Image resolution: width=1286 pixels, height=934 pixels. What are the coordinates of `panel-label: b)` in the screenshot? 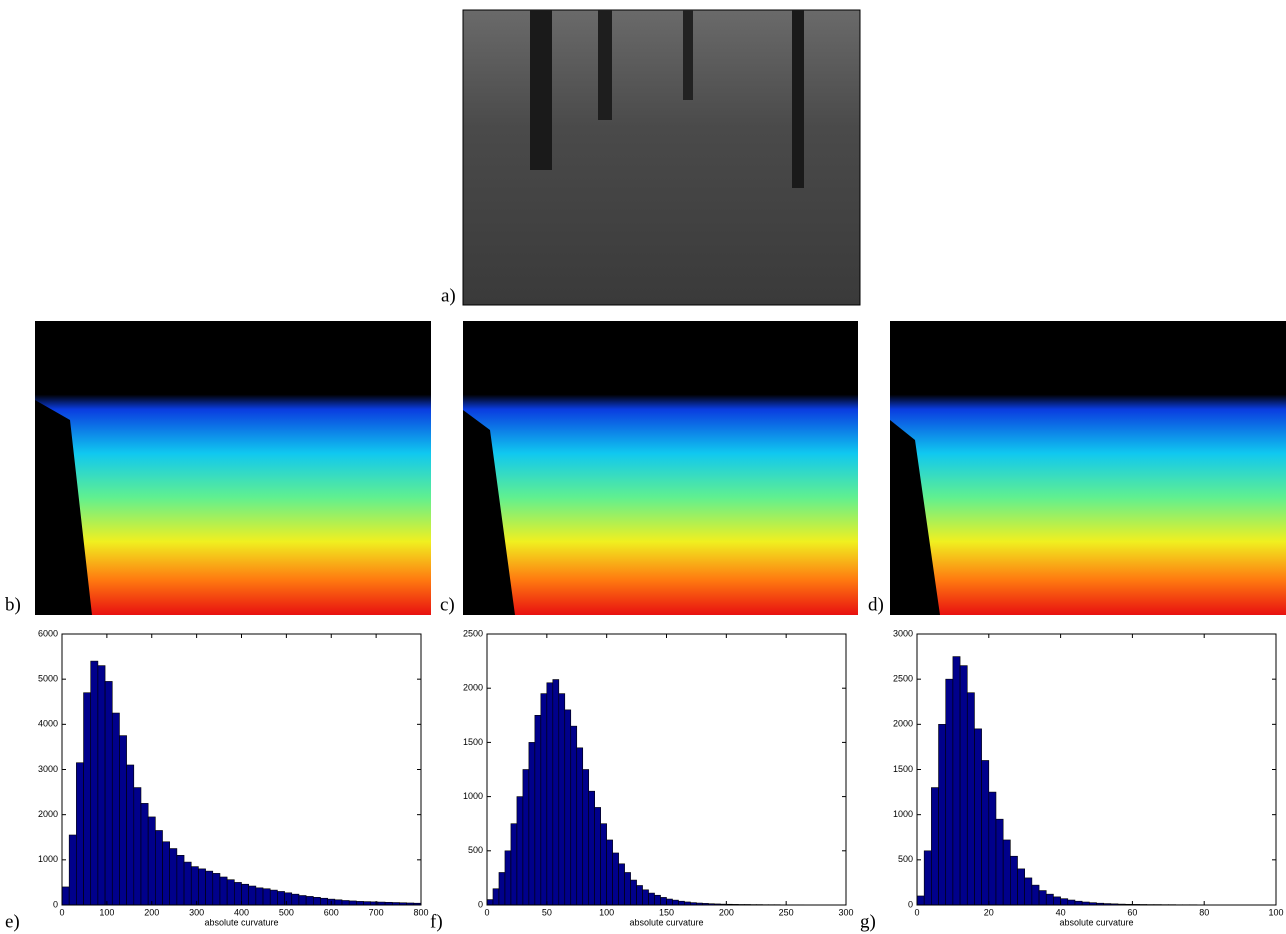 It's located at (13, 604).